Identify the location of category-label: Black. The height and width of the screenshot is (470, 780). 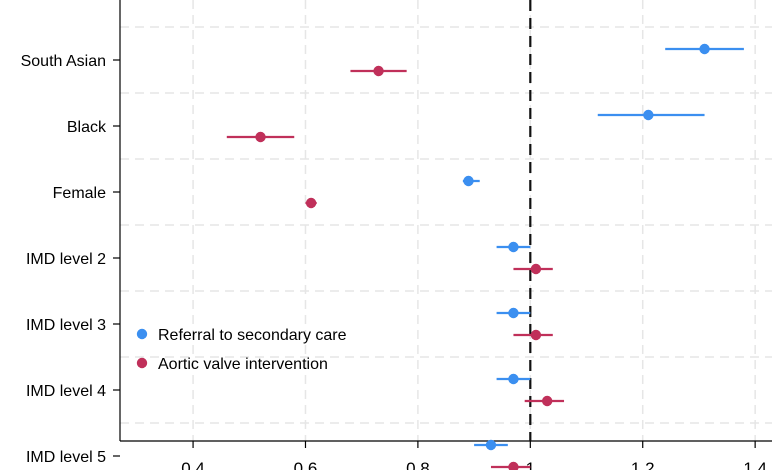
(87, 127).